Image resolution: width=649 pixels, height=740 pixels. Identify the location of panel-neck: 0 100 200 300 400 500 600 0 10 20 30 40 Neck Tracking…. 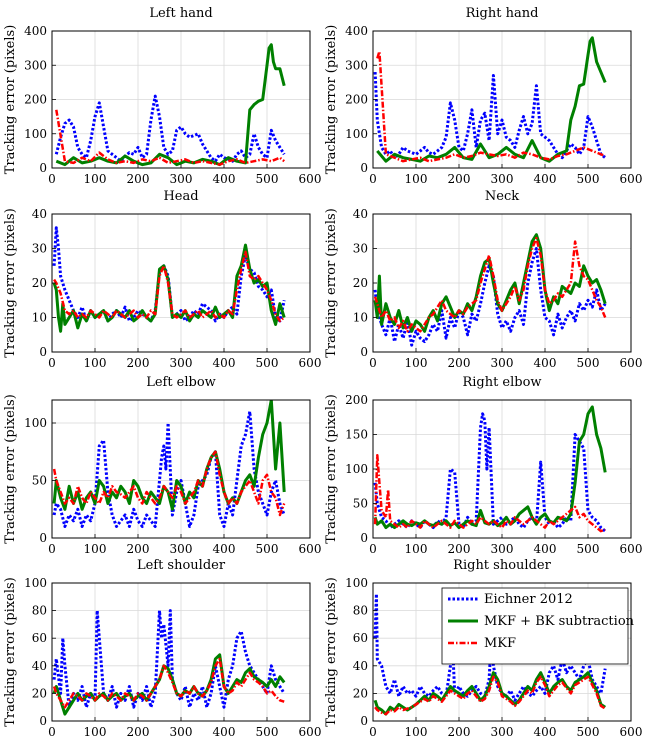
(483, 279).